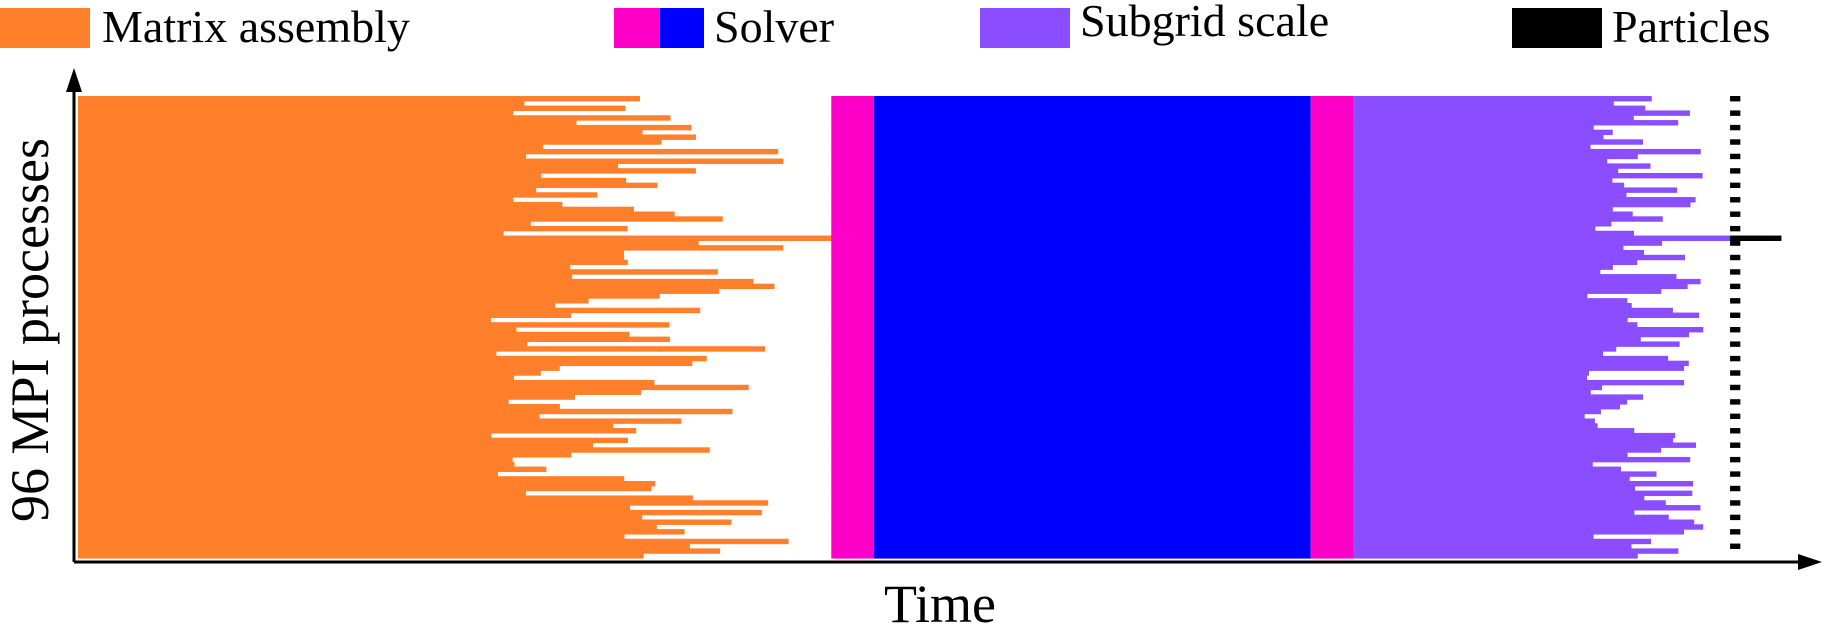  Describe the element at coordinates (296, 200) in the screenshot. I see `bar-matrix-assembly-p21` at that location.